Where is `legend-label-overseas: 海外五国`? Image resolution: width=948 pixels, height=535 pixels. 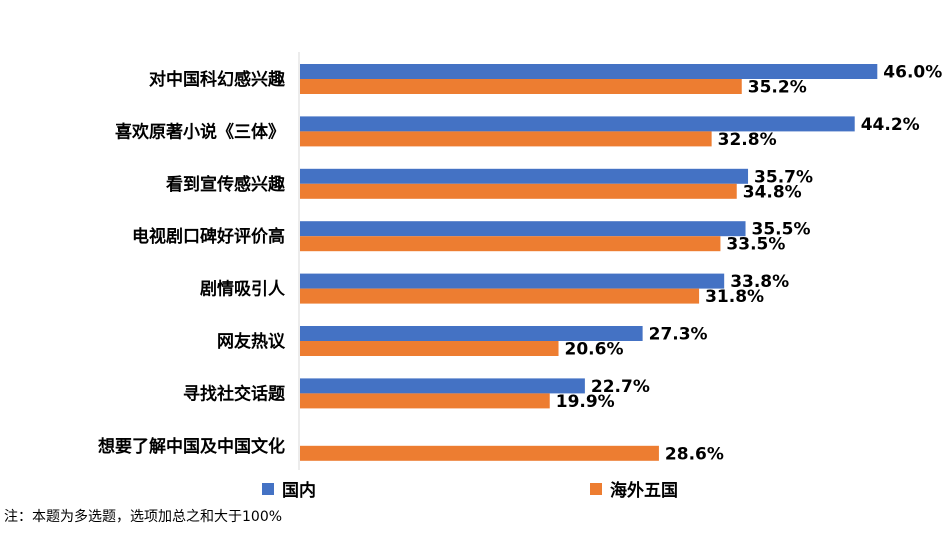 legend-label-overseas: 海外五国 is located at coordinates (644, 491).